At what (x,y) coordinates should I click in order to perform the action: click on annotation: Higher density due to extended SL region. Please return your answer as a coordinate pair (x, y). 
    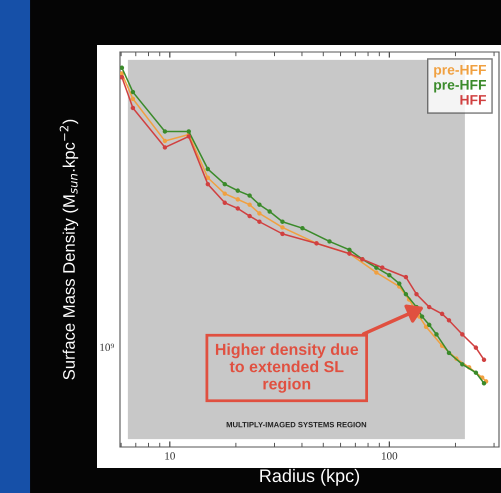
    Looking at the image, I should click on (287, 368).